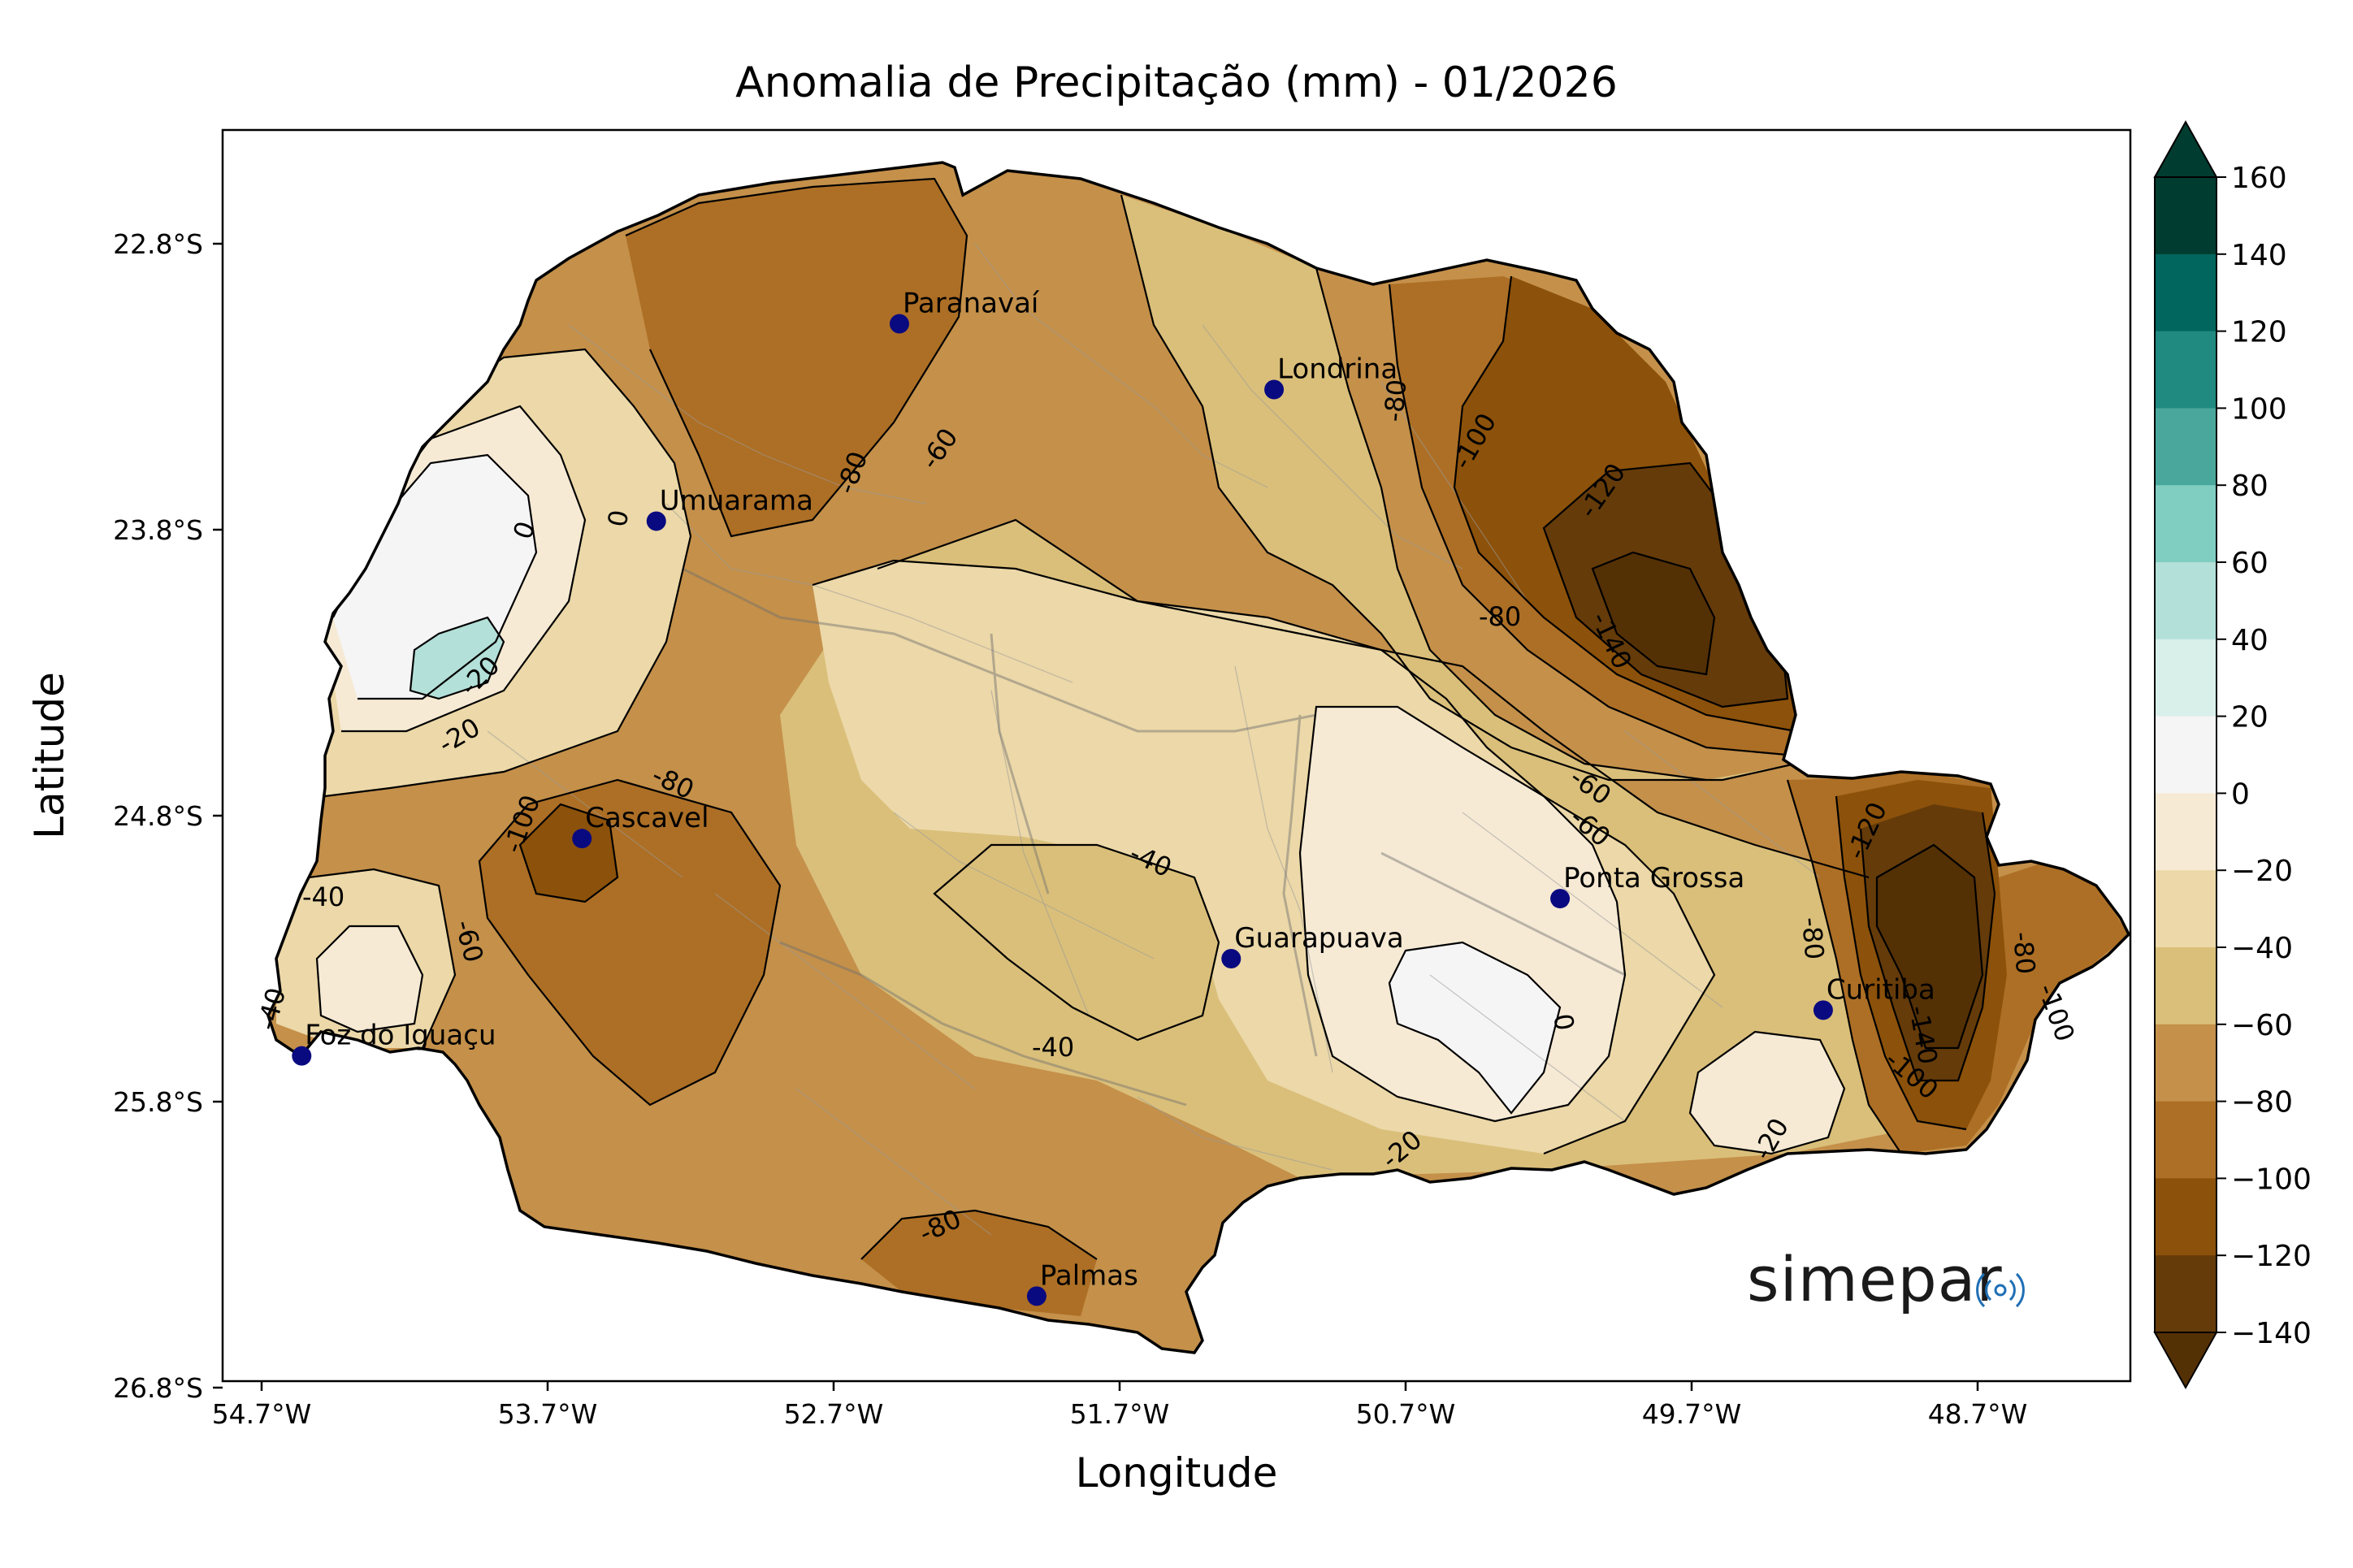  What do you see at coordinates (2259, 178) in the screenshot?
I see `colorbar-label: 160` at bounding box center [2259, 178].